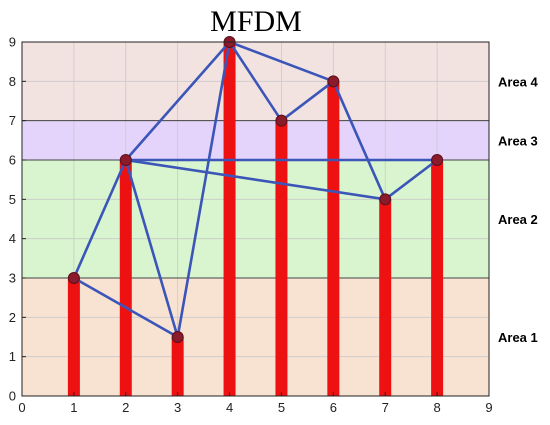 The image size is (550, 425). I want to click on x-tick-label: 5, so click(281, 407).